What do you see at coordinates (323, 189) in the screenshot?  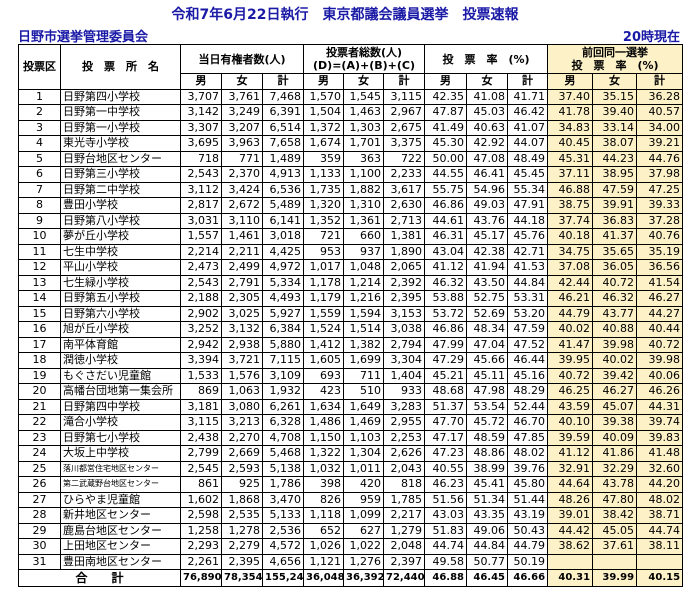 I see `data-cell: 1,735` at bounding box center [323, 189].